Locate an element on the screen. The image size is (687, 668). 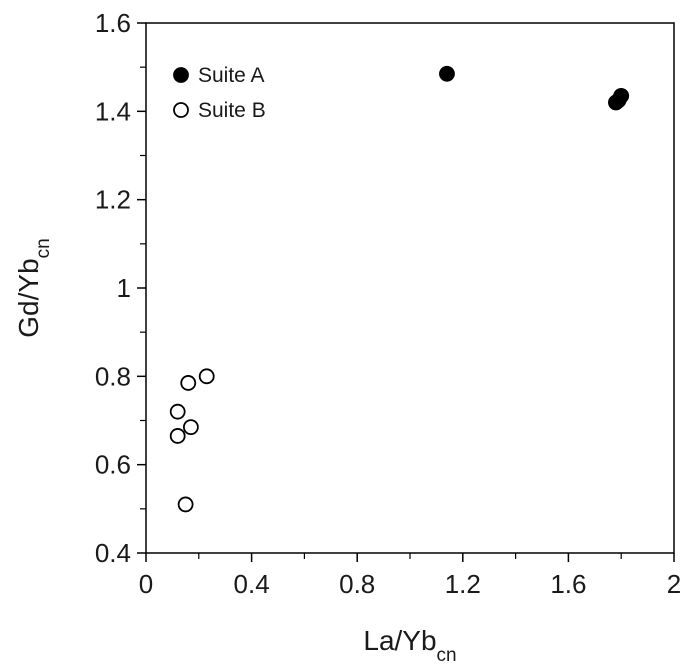
y-axis-label: Gd/Ybcn is located at coordinates (33, 287).